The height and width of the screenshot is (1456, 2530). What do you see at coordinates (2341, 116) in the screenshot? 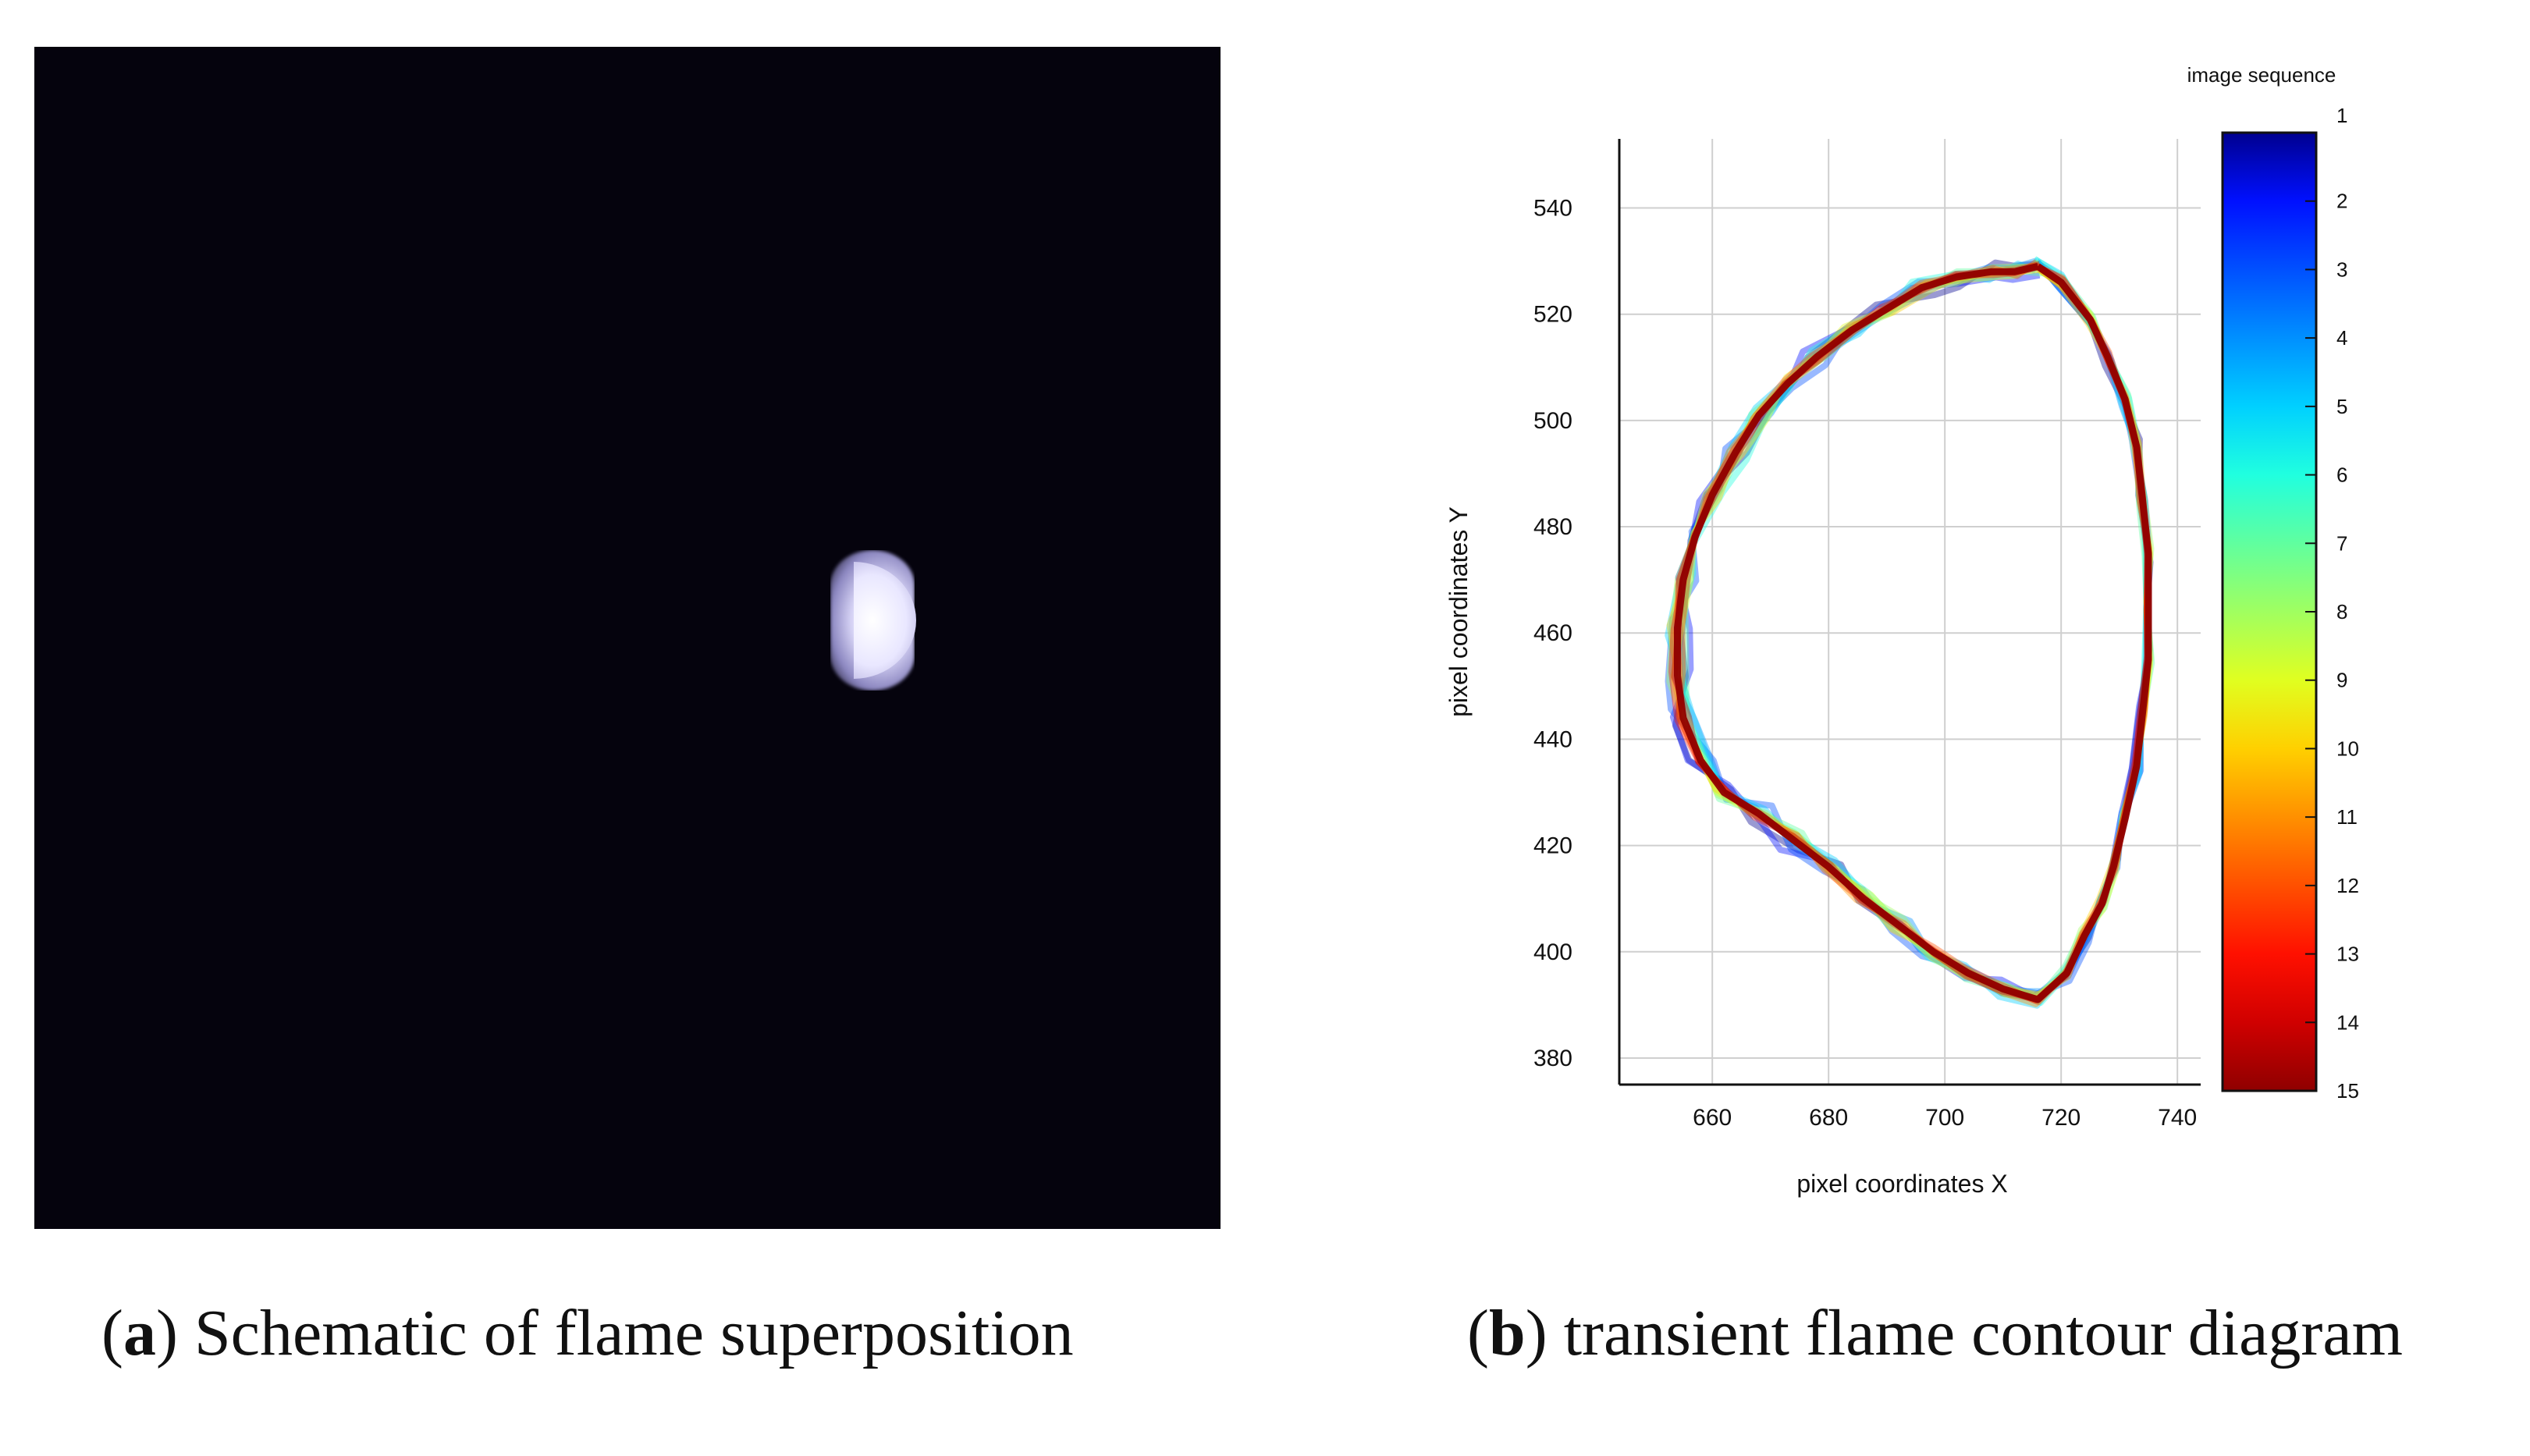
I see `colorbar-tick-label: 1` at bounding box center [2341, 116].